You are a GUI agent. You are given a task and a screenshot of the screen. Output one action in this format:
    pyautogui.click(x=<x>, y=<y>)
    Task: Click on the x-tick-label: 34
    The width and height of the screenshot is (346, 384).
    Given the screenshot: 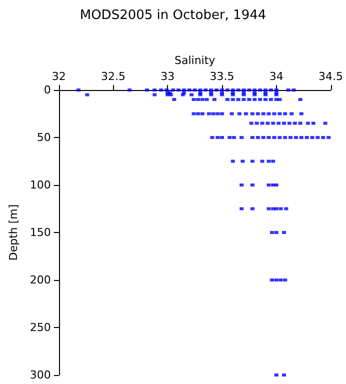 What is the action you would take?
    pyautogui.click(x=276, y=76)
    